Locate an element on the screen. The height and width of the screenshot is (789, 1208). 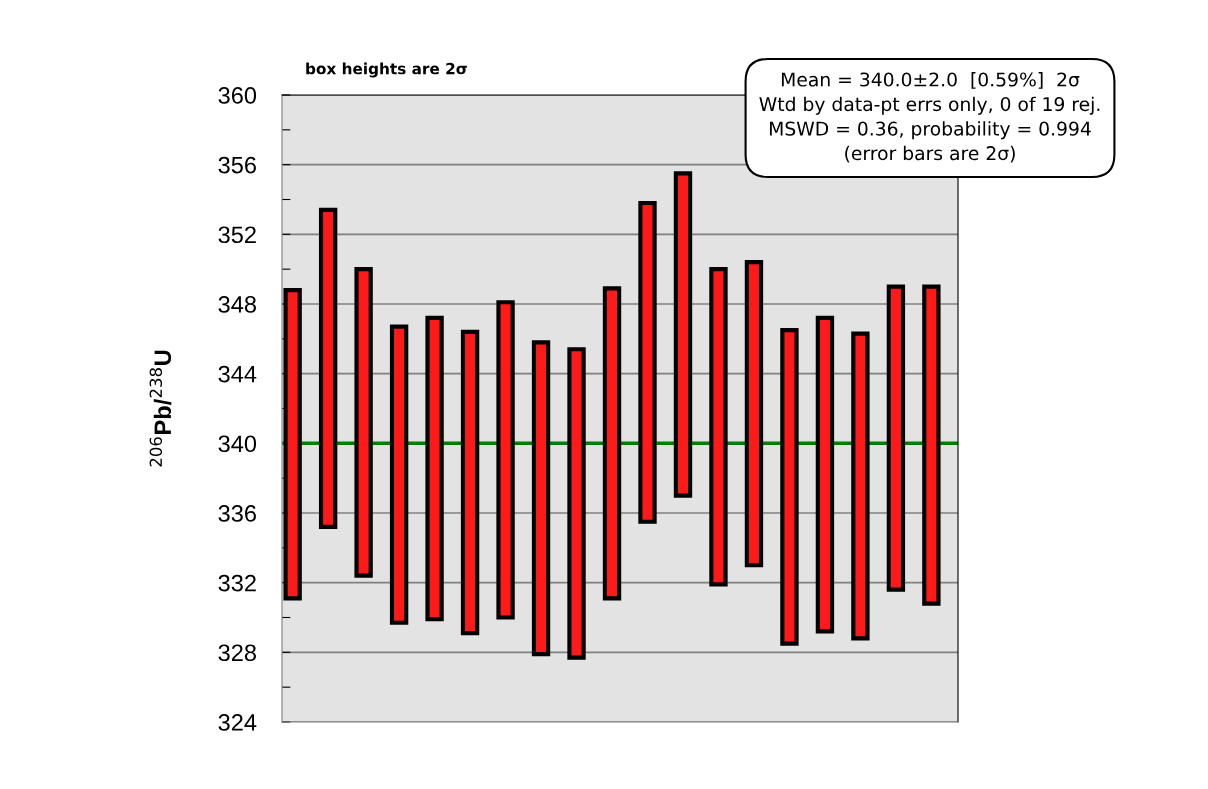
y-tick-label: 360 is located at coordinates (237, 95).